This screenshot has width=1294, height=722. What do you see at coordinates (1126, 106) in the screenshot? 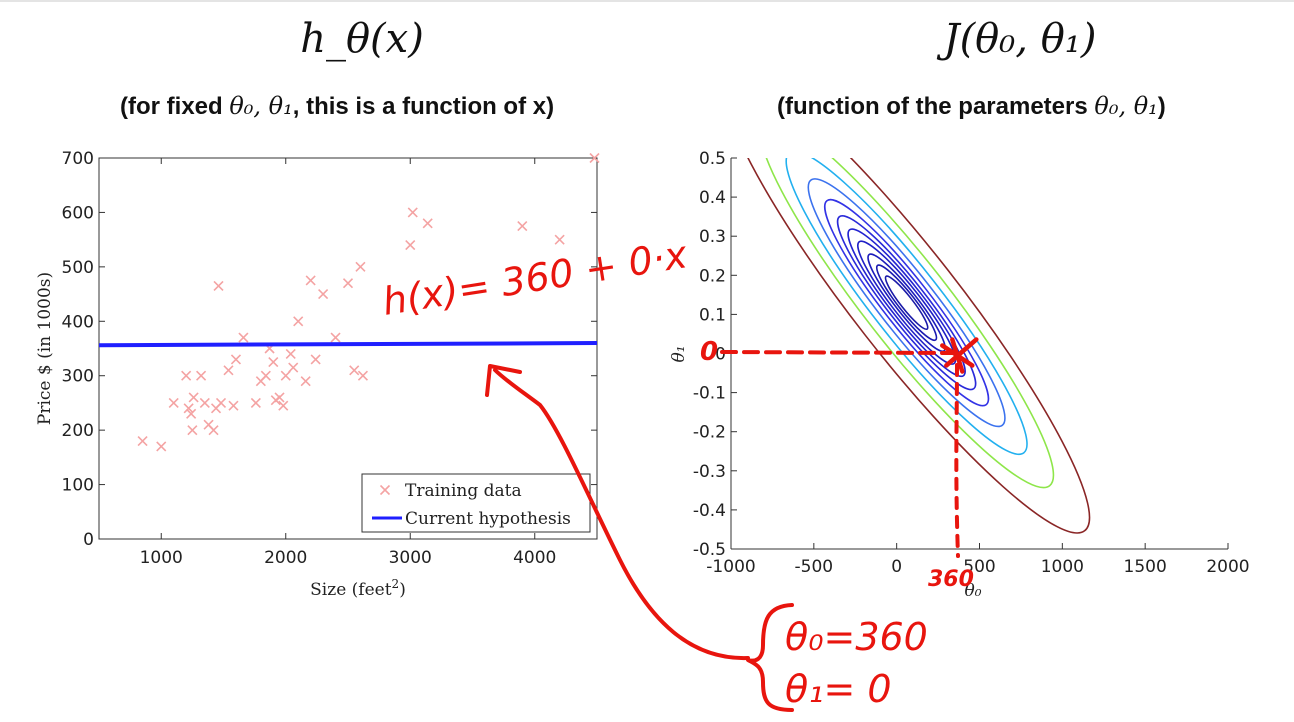
I see `right-subtitle-math: θ₀, θ₁` at bounding box center [1126, 106].